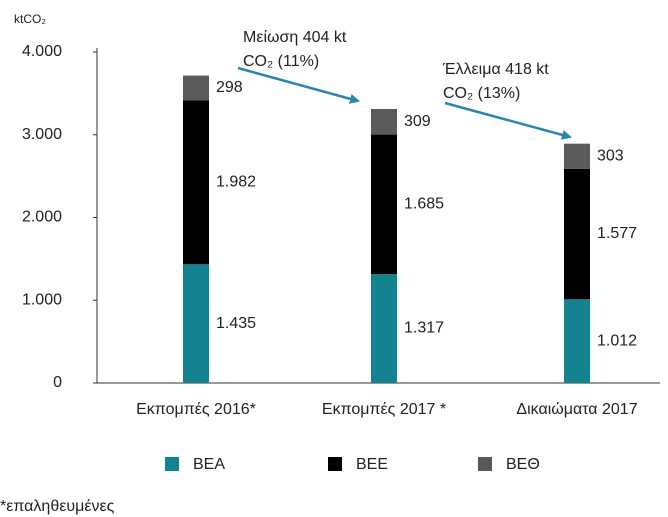 The image size is (668, 517). What do you see at coordinates (417, 121) in the screenshot?
I see `data-label: 309` at bounding box center [417, 121].